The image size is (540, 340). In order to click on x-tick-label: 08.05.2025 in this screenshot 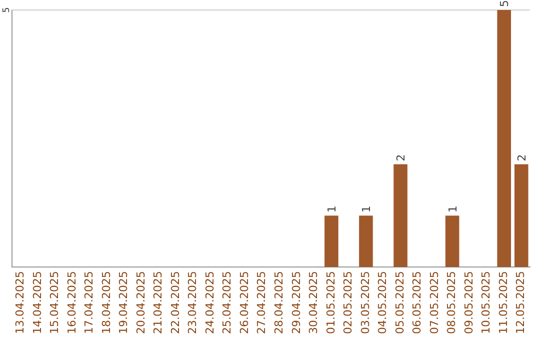, I will do `click(451, 302)`.